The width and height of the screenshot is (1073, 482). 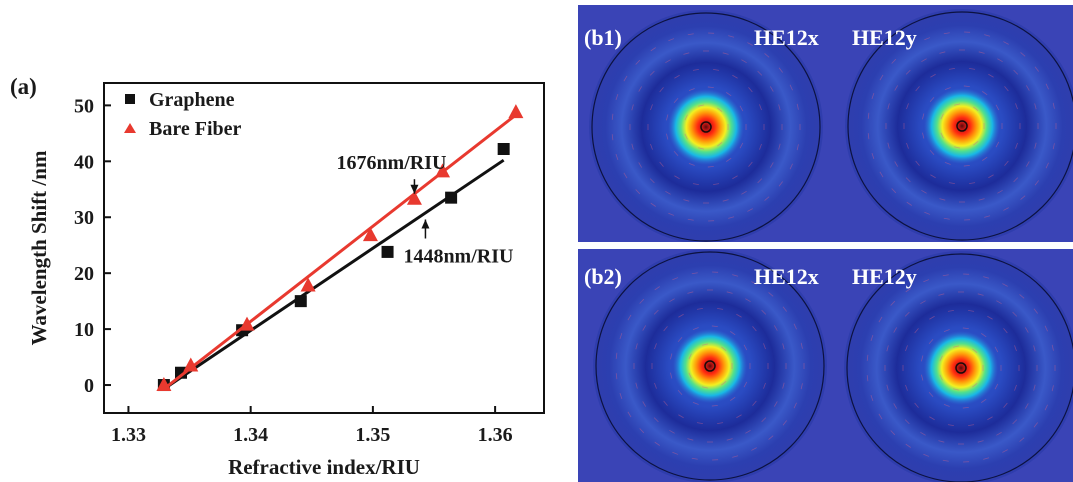 What do you see at coordinates (424, 209) in the screenshot?
I see `annotation-layer: 1676nm/RIU 1448nm/RIU` at bounding box center [424, 209].